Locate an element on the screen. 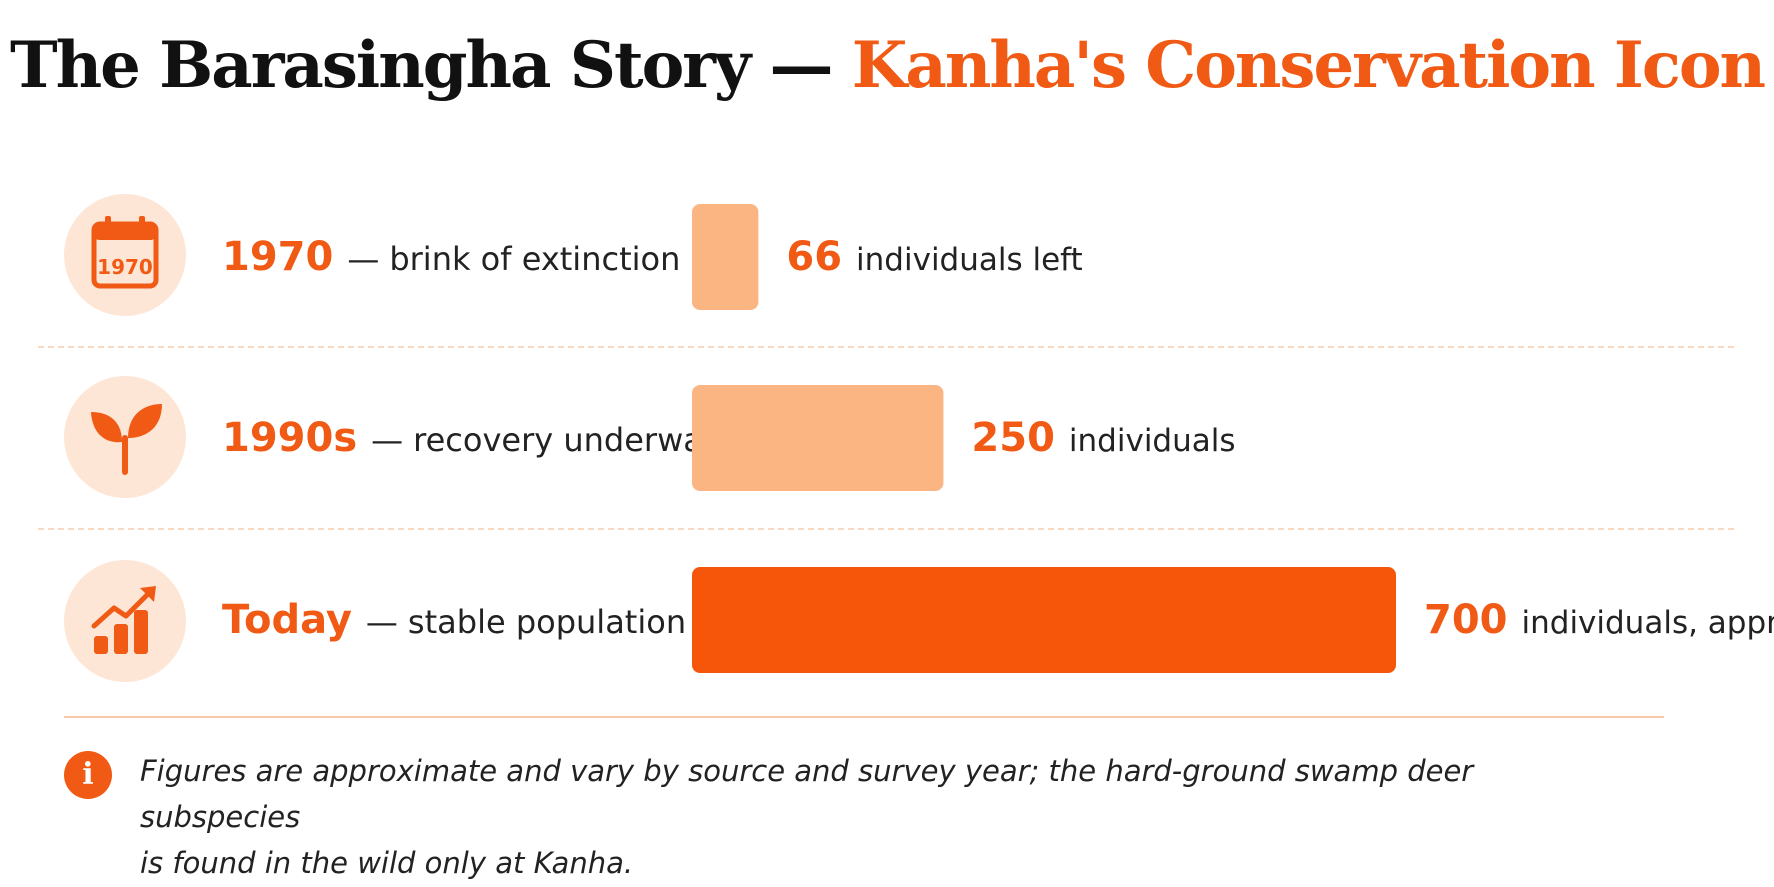 The image size is (1774, 887). value-label-1990s: 250 individuals is located at coordinates (1103, 438).